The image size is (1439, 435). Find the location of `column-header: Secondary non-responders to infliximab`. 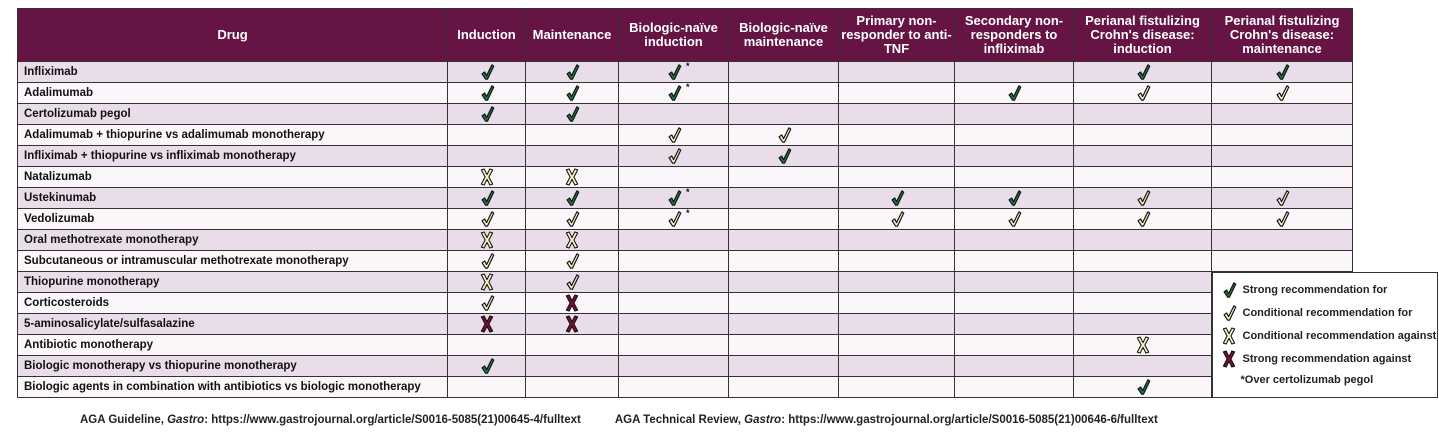

column-header: Secondary non-responders to infliximab is located at coordinates (1014, 35).